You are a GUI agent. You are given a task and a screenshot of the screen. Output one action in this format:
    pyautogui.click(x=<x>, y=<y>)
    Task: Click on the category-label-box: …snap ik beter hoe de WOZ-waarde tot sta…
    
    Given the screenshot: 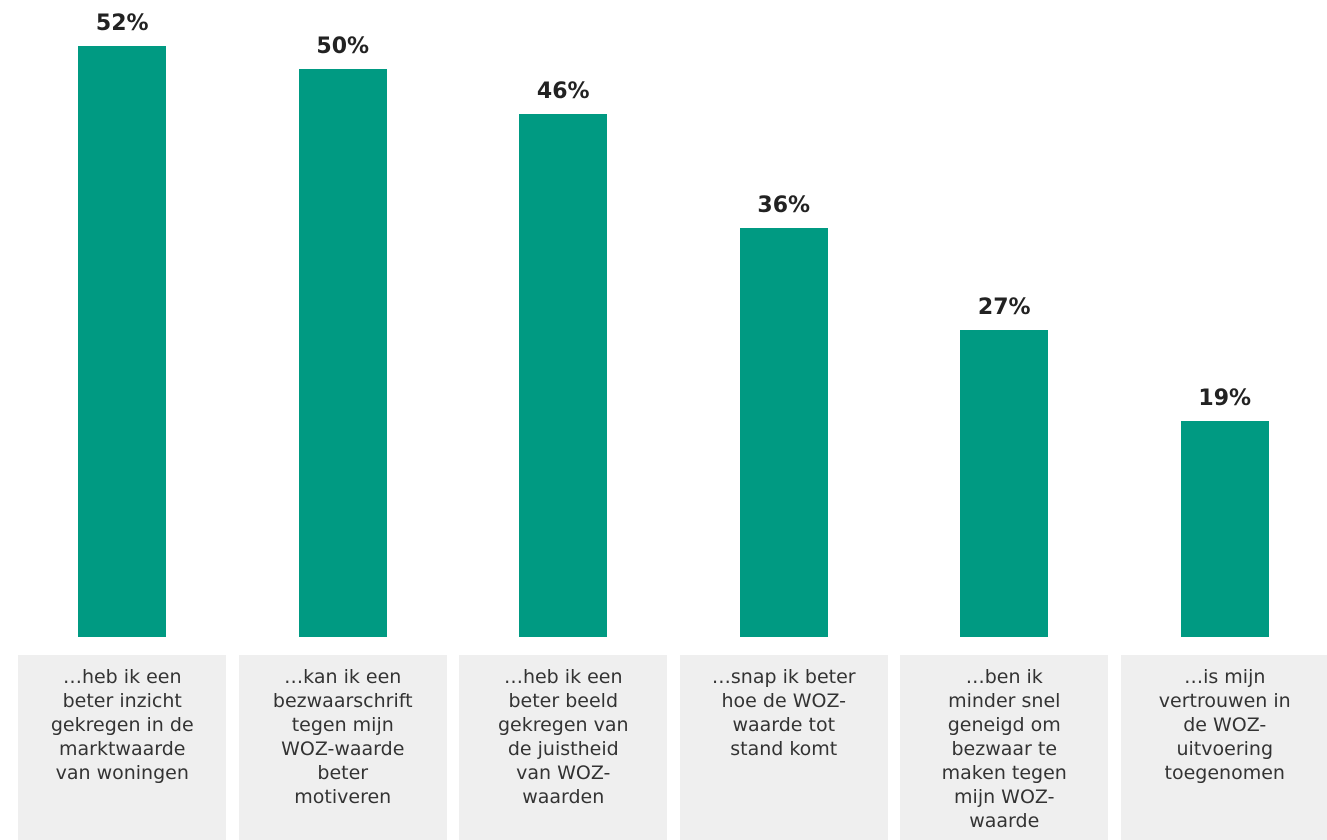 What is the action you would take?
    pyautogui.click(x=783, y=747)
    